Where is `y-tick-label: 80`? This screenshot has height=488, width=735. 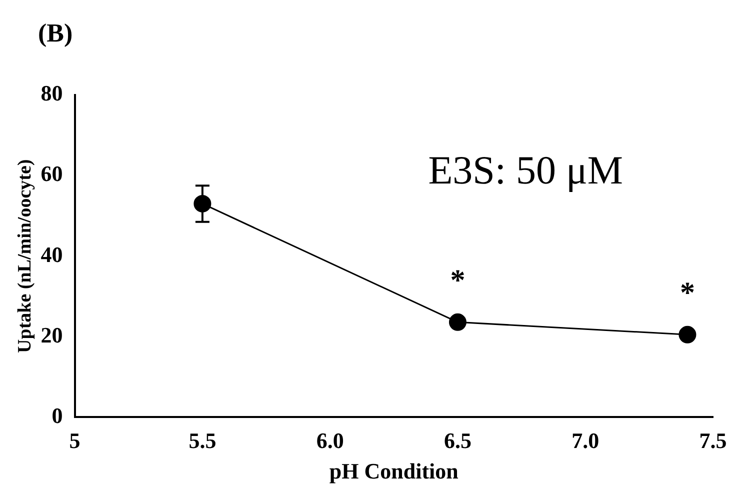 y-tick-label: 80 is located at coordinates (51, 93).